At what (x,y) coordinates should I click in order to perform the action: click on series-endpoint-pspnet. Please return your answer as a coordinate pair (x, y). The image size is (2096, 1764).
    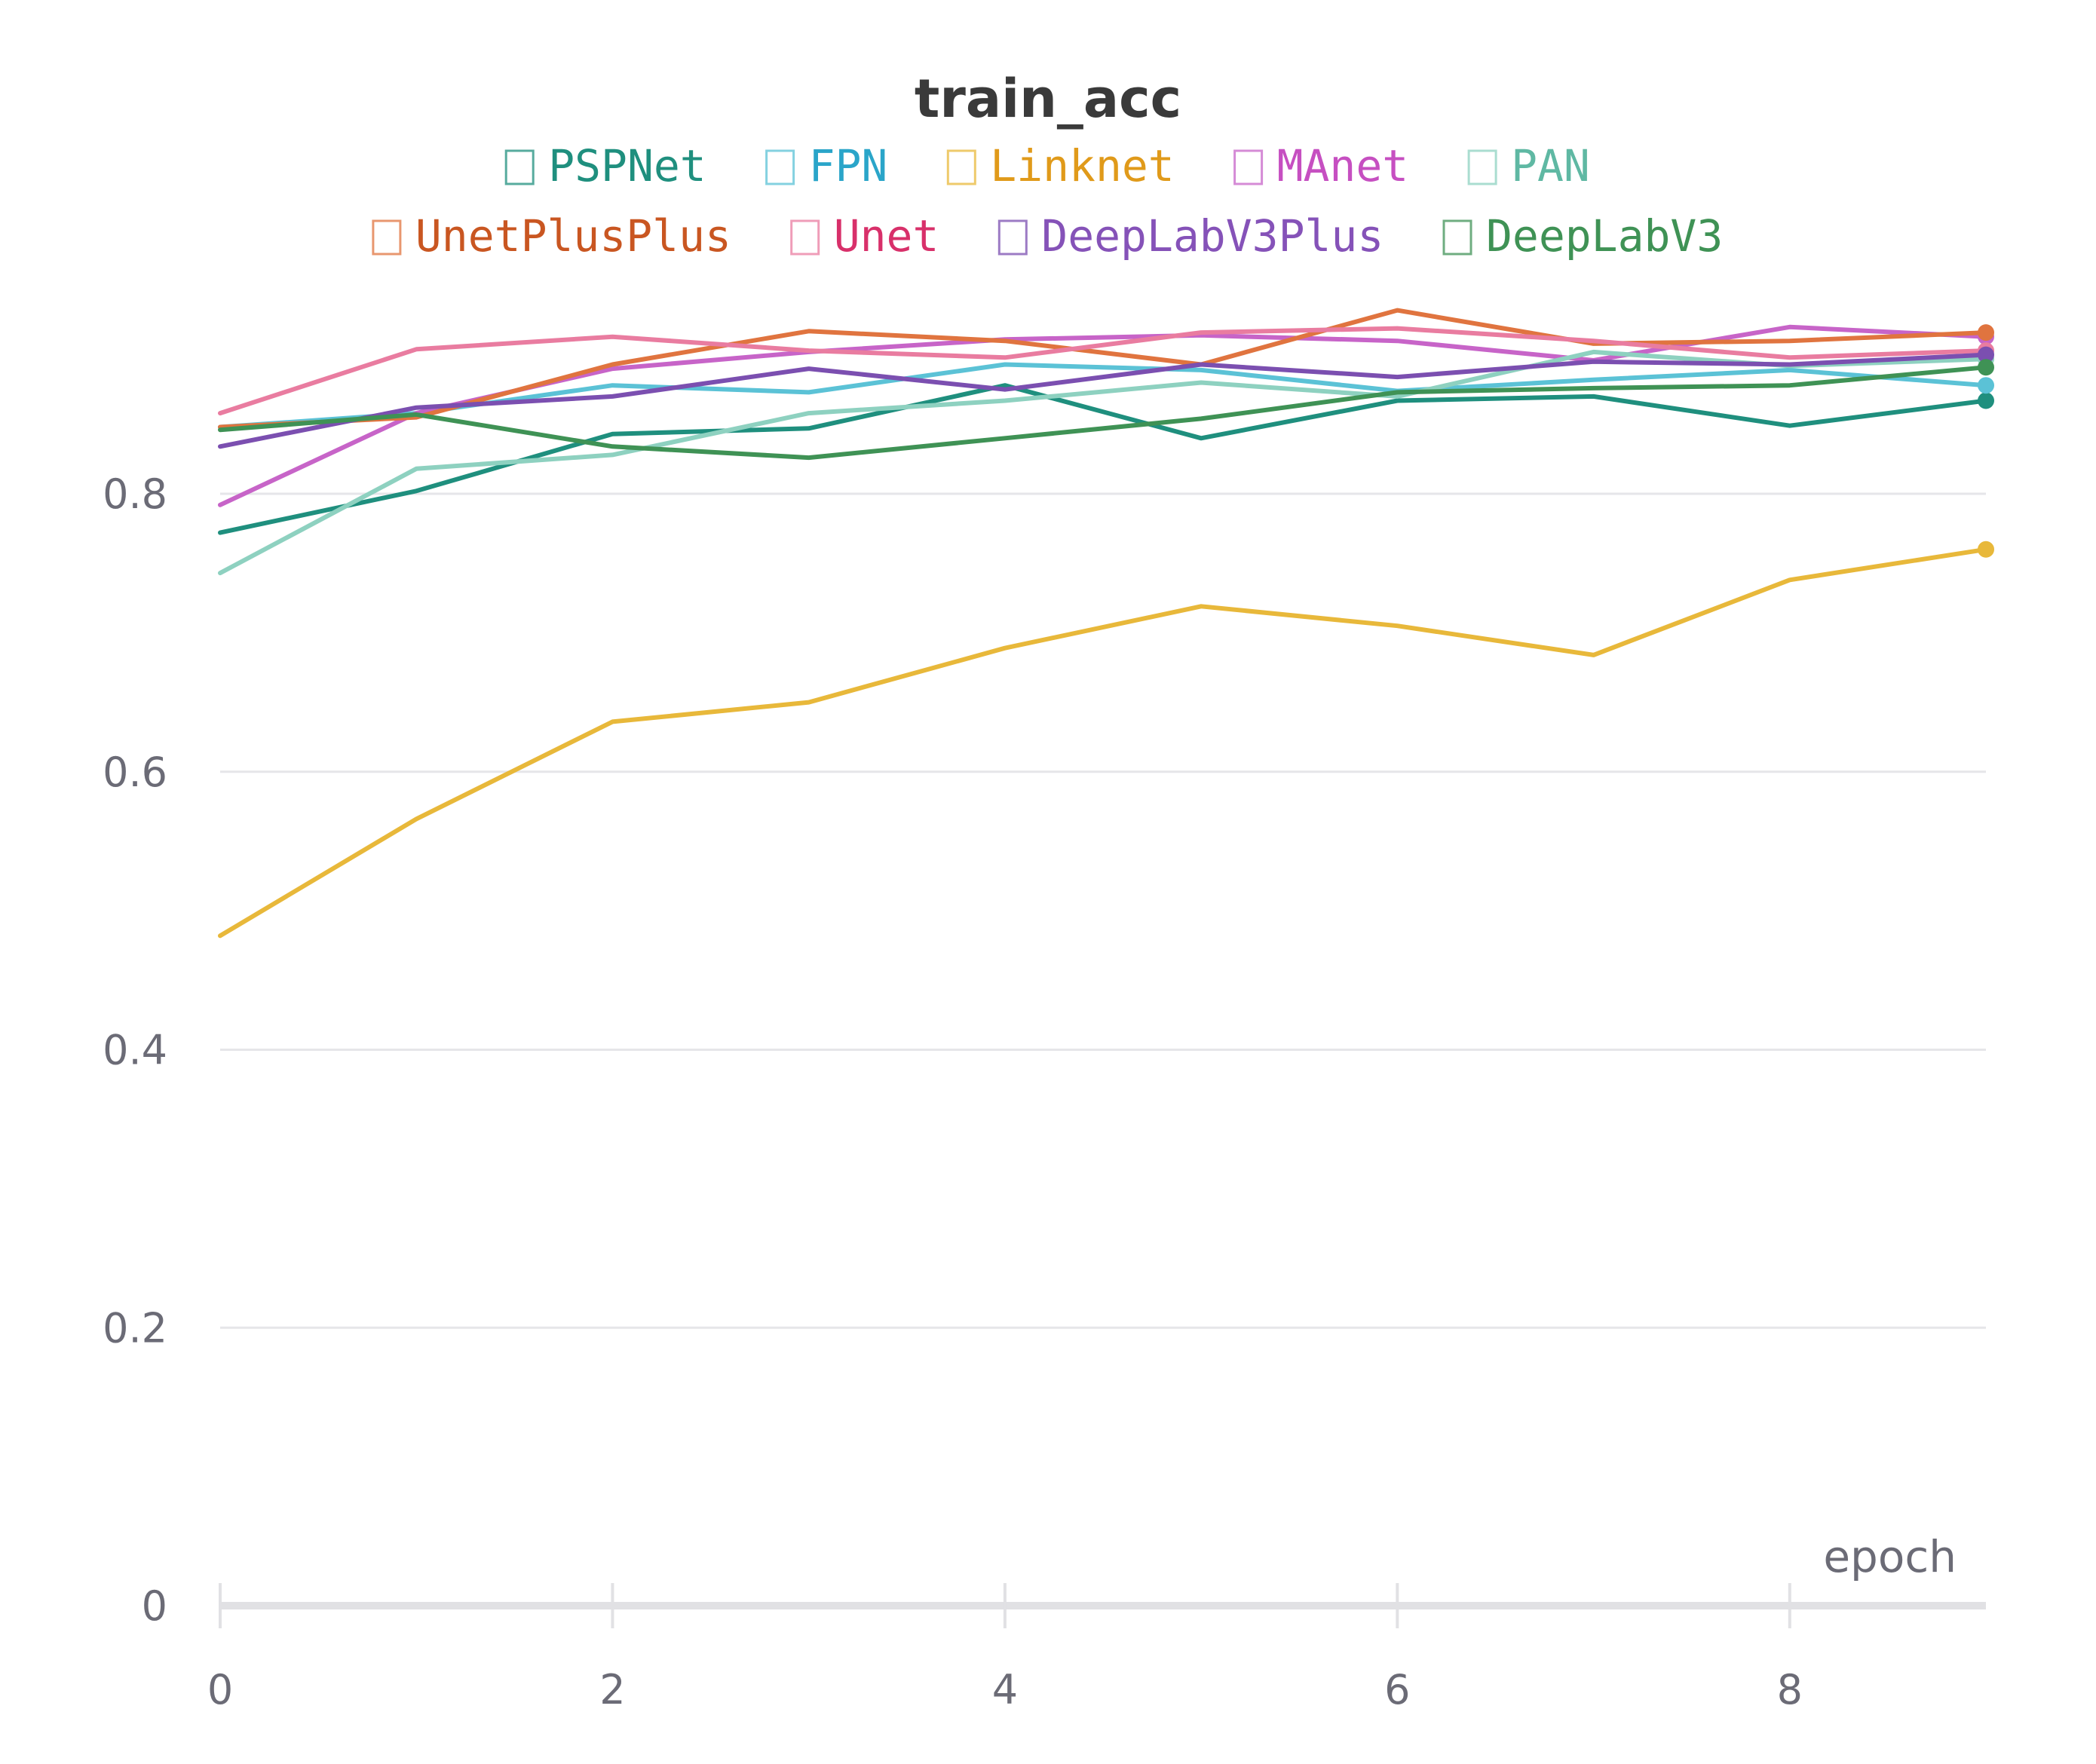
    Looking at the image, I should click on (1986, 400).